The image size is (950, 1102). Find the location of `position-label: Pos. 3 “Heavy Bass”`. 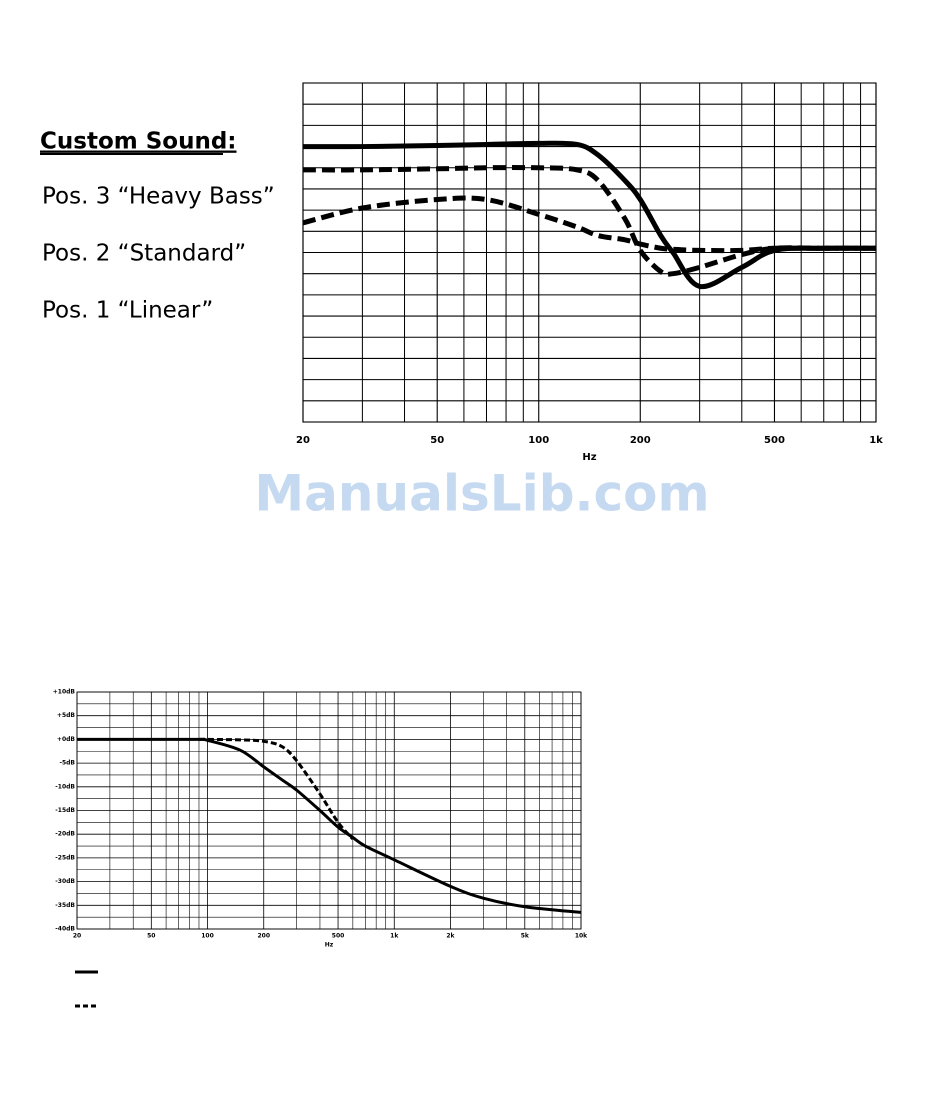

position-label: Pos. 3 “Heavy Bass” is located at coordinates (158, 197).